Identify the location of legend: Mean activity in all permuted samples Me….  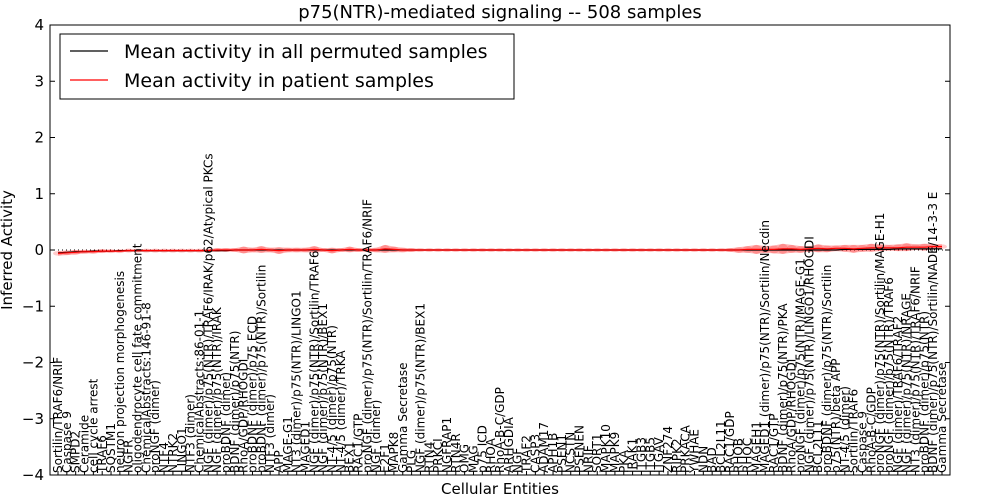
(287, 66).